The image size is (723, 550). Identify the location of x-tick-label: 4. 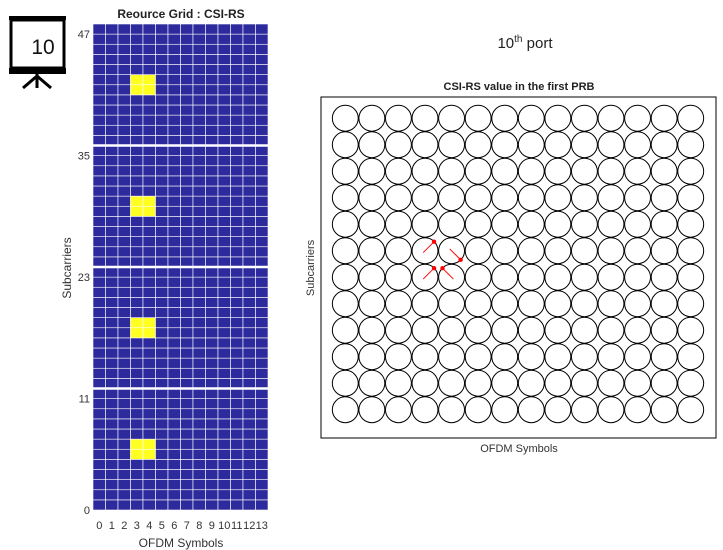
(149, 526).